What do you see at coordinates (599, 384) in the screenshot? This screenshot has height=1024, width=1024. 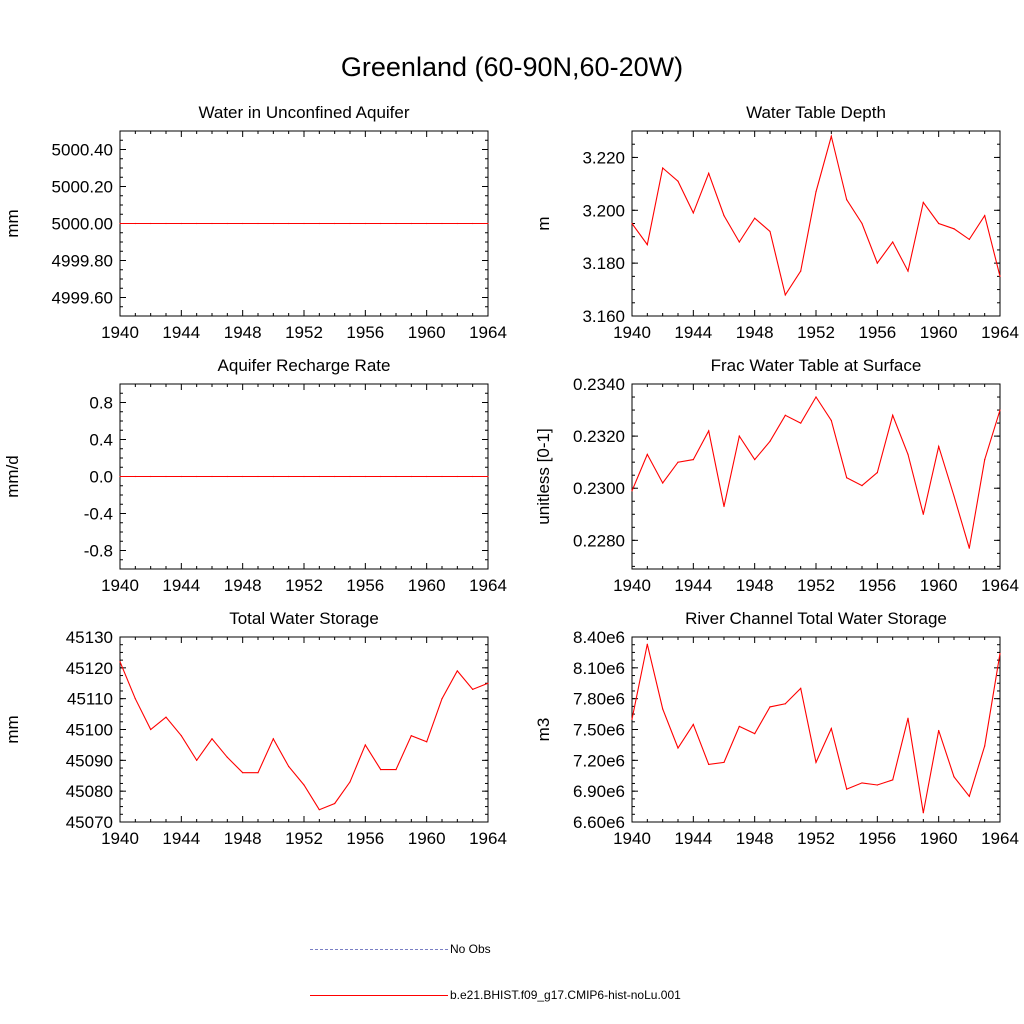 I see `y-tick-label: 0.2340` at bounding box center [599, 384].